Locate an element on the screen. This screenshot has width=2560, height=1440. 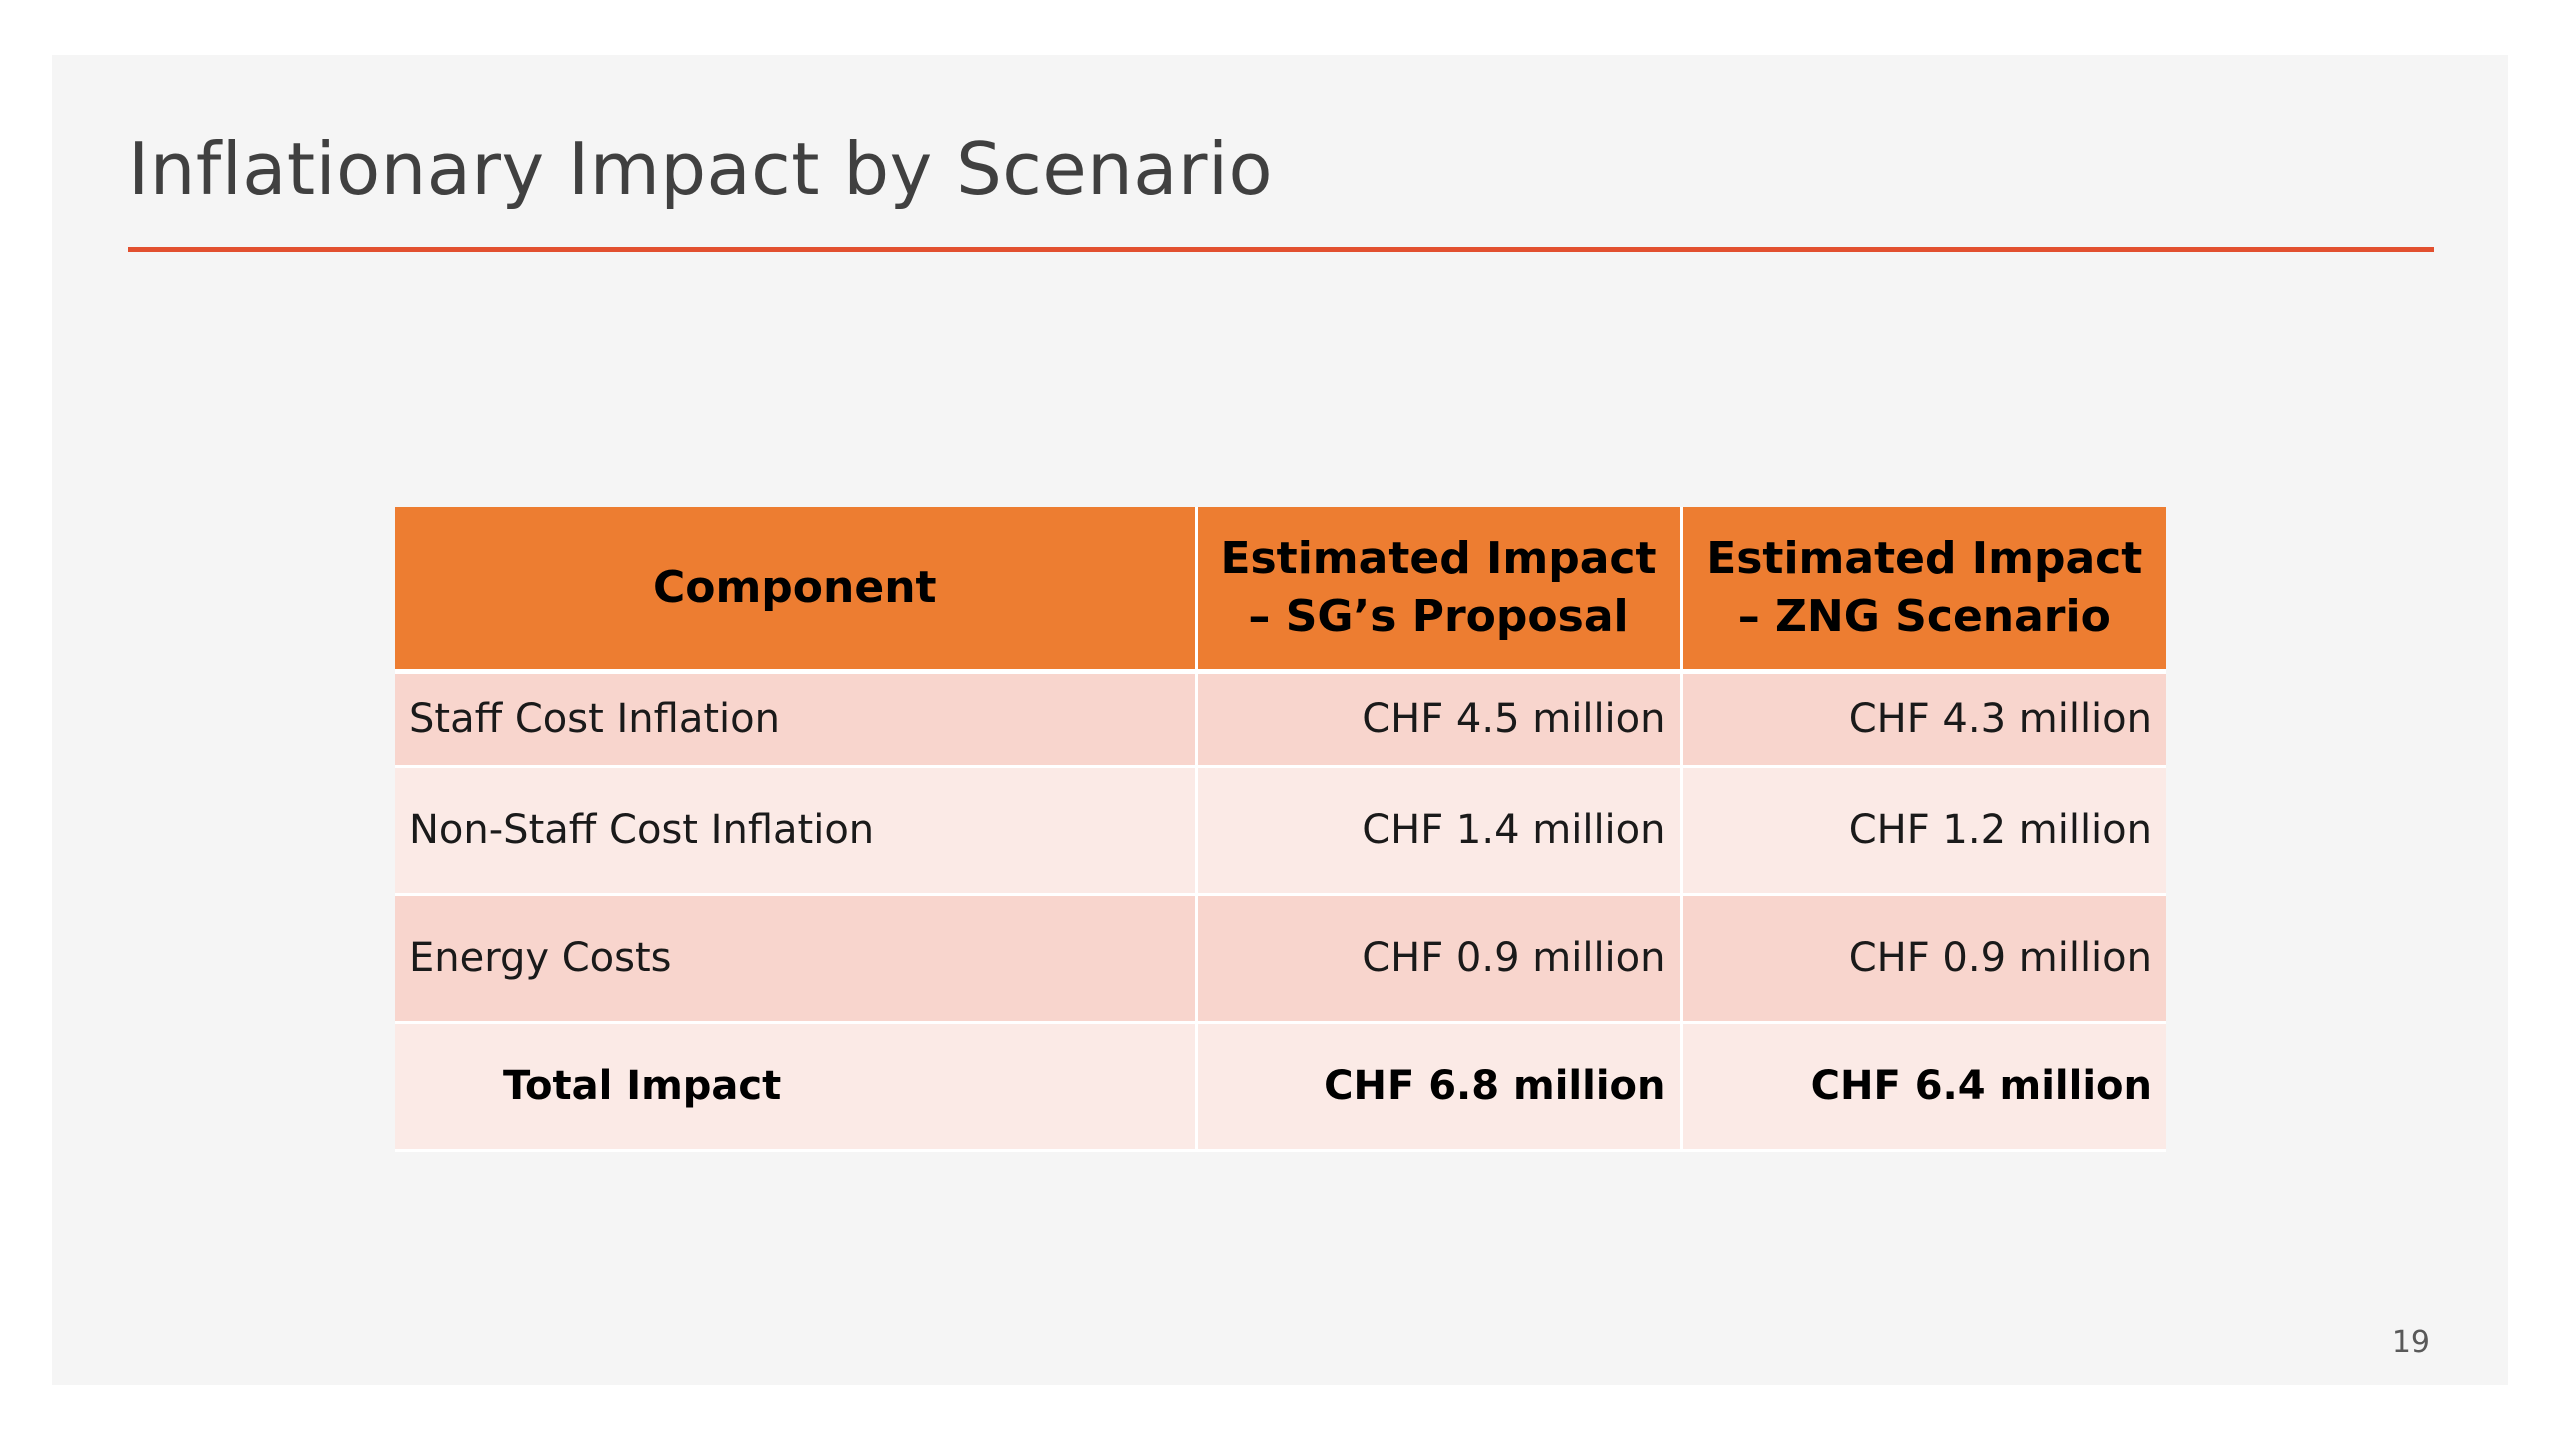
slide-title: Inflationary Impact by Scenario is located at coordinates (701, 169).